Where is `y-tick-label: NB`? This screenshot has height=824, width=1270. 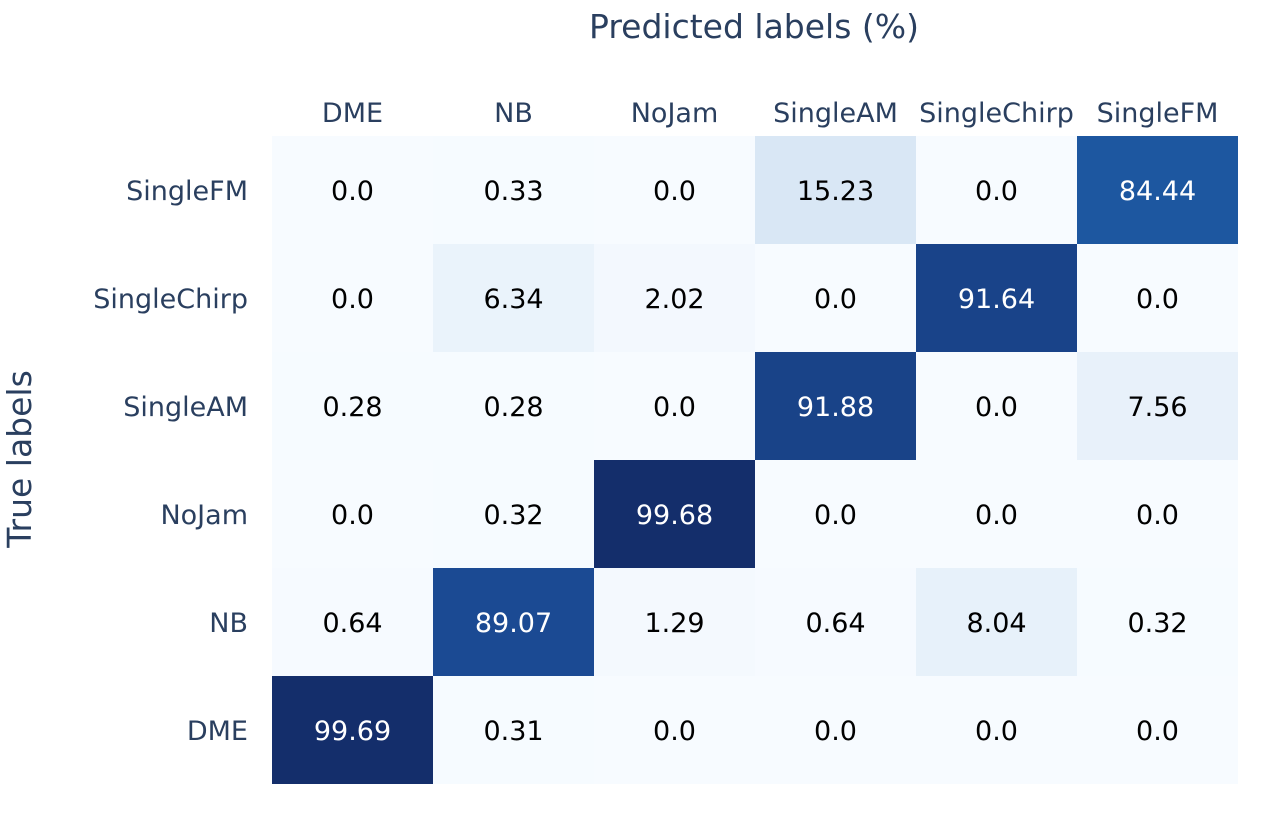
y-tick-label: NB is located at coordinates (228, 623).